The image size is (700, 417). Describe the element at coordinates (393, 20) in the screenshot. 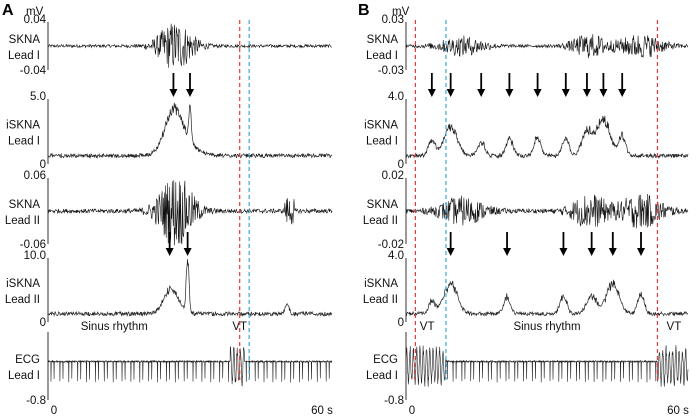

I see `y-tick-label-top: 0.03` at that location.